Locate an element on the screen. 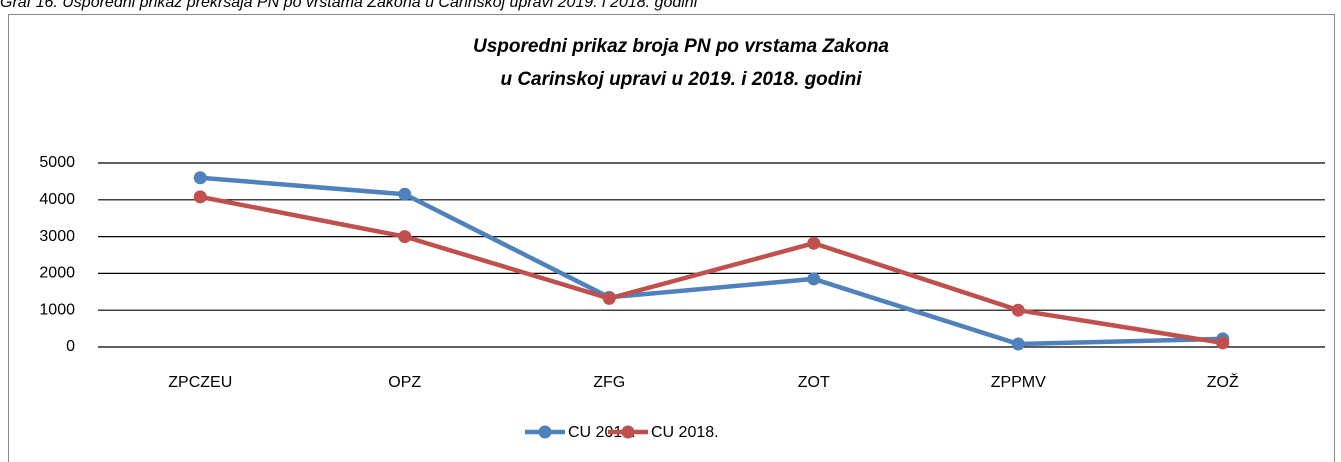 This screenshot has width=1341, height=462. y-tick-label: 1000 is located at coordinates (57, 309).